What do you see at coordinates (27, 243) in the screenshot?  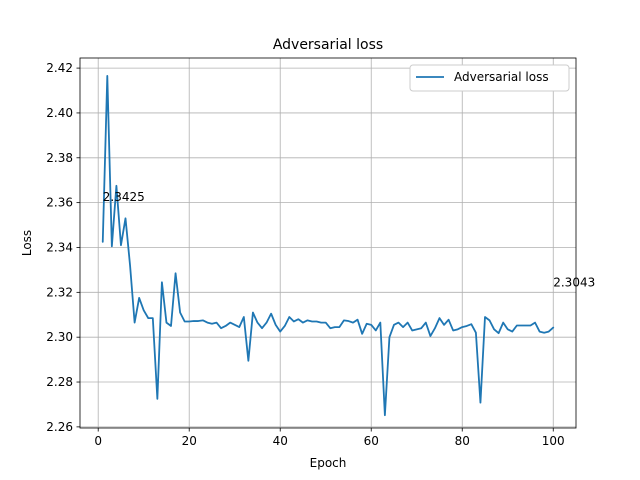 I see `y-axis-label: Loss` at bounding box center [27, 243].